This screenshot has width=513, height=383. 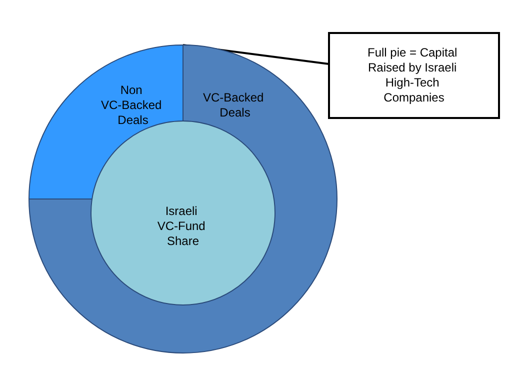 What do you see at coordinates (133, 105) in the screenshot?
I see `slice-label: Non VC-Backed Deals` at bounding box center [133, 105].